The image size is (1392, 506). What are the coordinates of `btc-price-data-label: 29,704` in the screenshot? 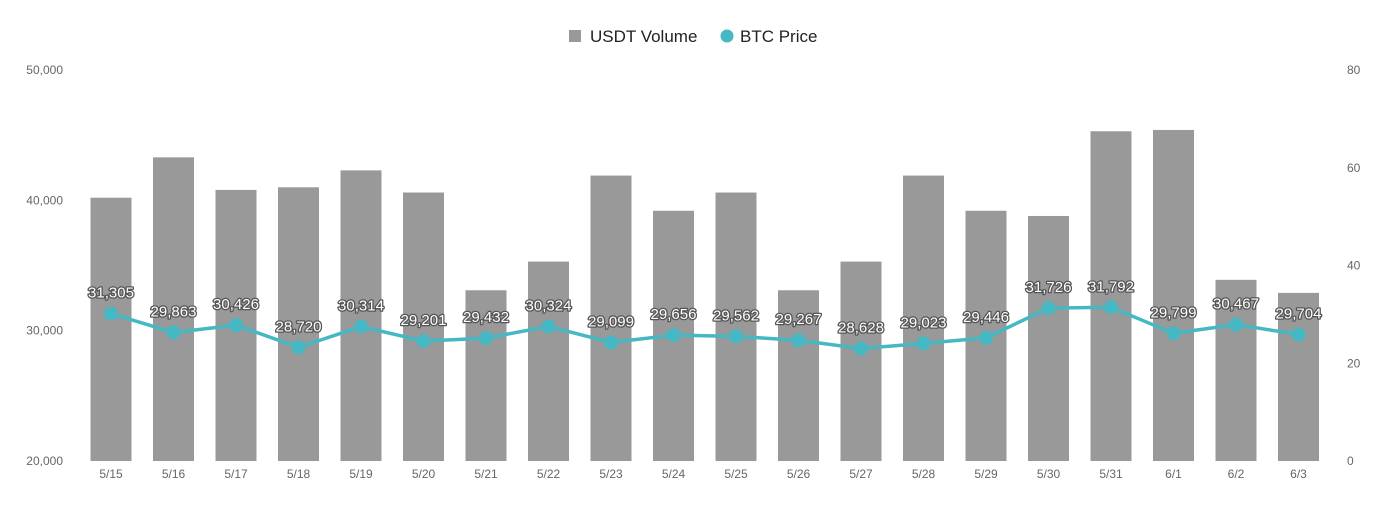 It's located at (1299, 314).